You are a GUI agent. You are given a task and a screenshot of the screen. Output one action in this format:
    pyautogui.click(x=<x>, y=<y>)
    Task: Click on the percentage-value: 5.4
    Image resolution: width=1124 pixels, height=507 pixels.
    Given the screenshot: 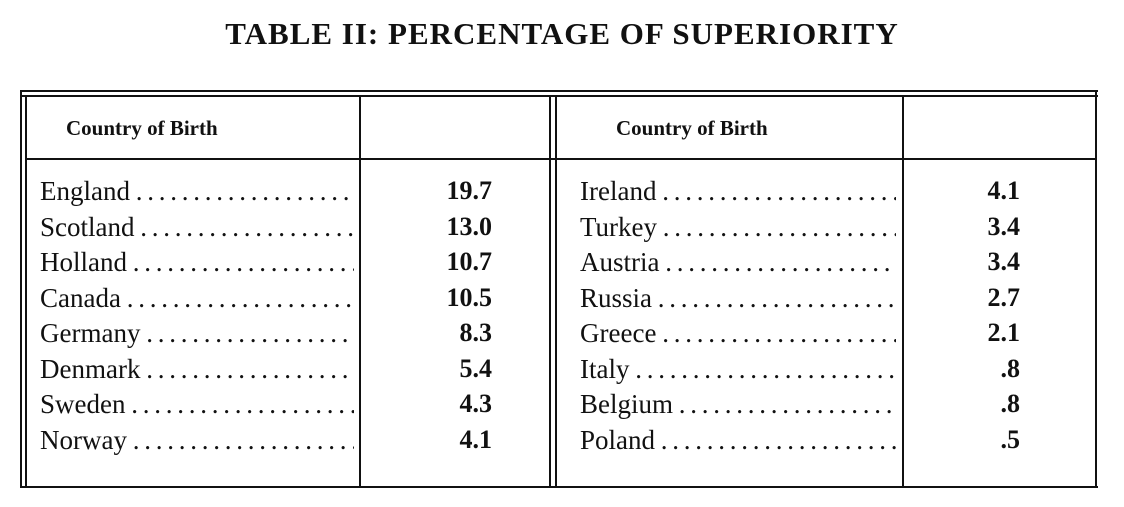 What is the action you would take?
    pyautogui.click(x=476, y=368)
    